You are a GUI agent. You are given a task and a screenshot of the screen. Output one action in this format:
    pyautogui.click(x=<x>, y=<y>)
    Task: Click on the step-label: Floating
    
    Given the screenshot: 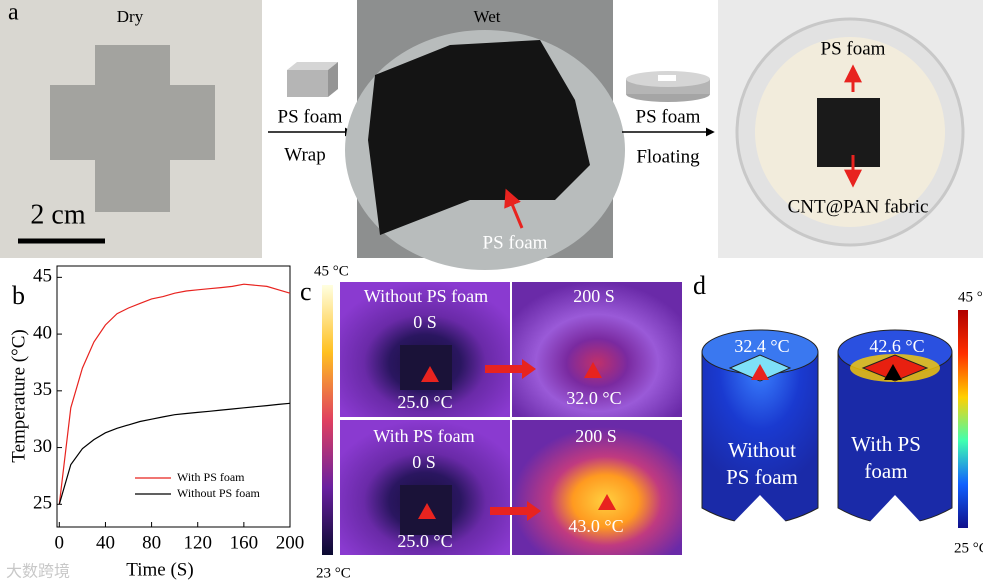 What is the action you would take?
    pyautogui.click(x=668, y=156)
    